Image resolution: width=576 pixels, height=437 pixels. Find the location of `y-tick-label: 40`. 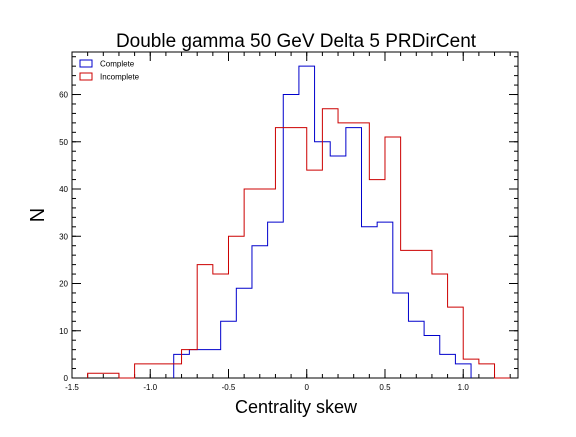

y-tick-label: 40 is located at coordinates (63, 189).